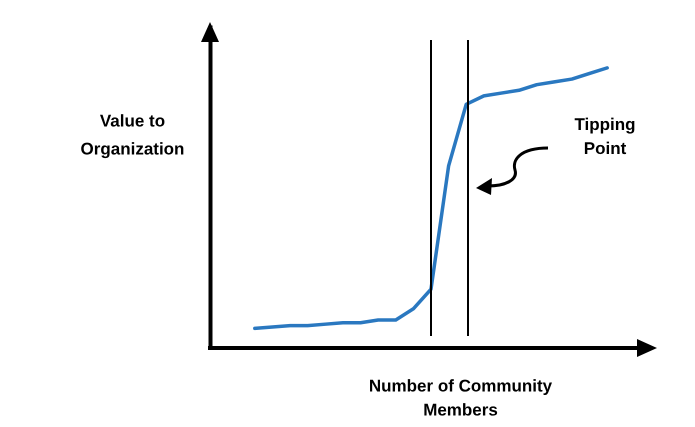  Describe the element at coordinates (460, 398) in the screenshot. I see `x-axis-title: Number of Community Members` at that location.